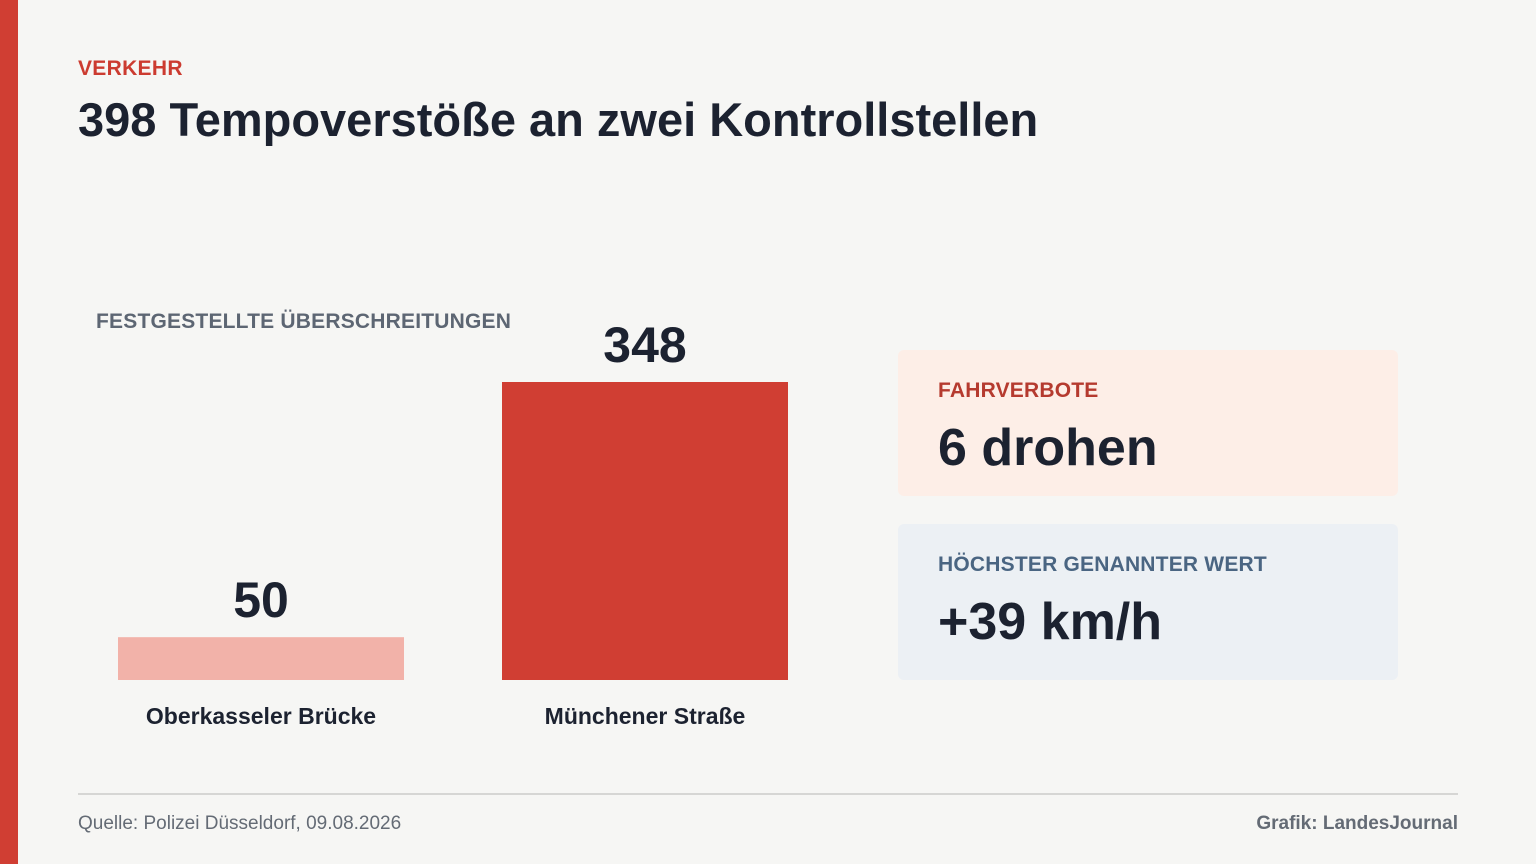 The height and width of the screenshot is (864, 1536). I want to click on top-speed-card: HÖCHSTER GENANNTER WERT +39 km/h, so click(1148, 602).